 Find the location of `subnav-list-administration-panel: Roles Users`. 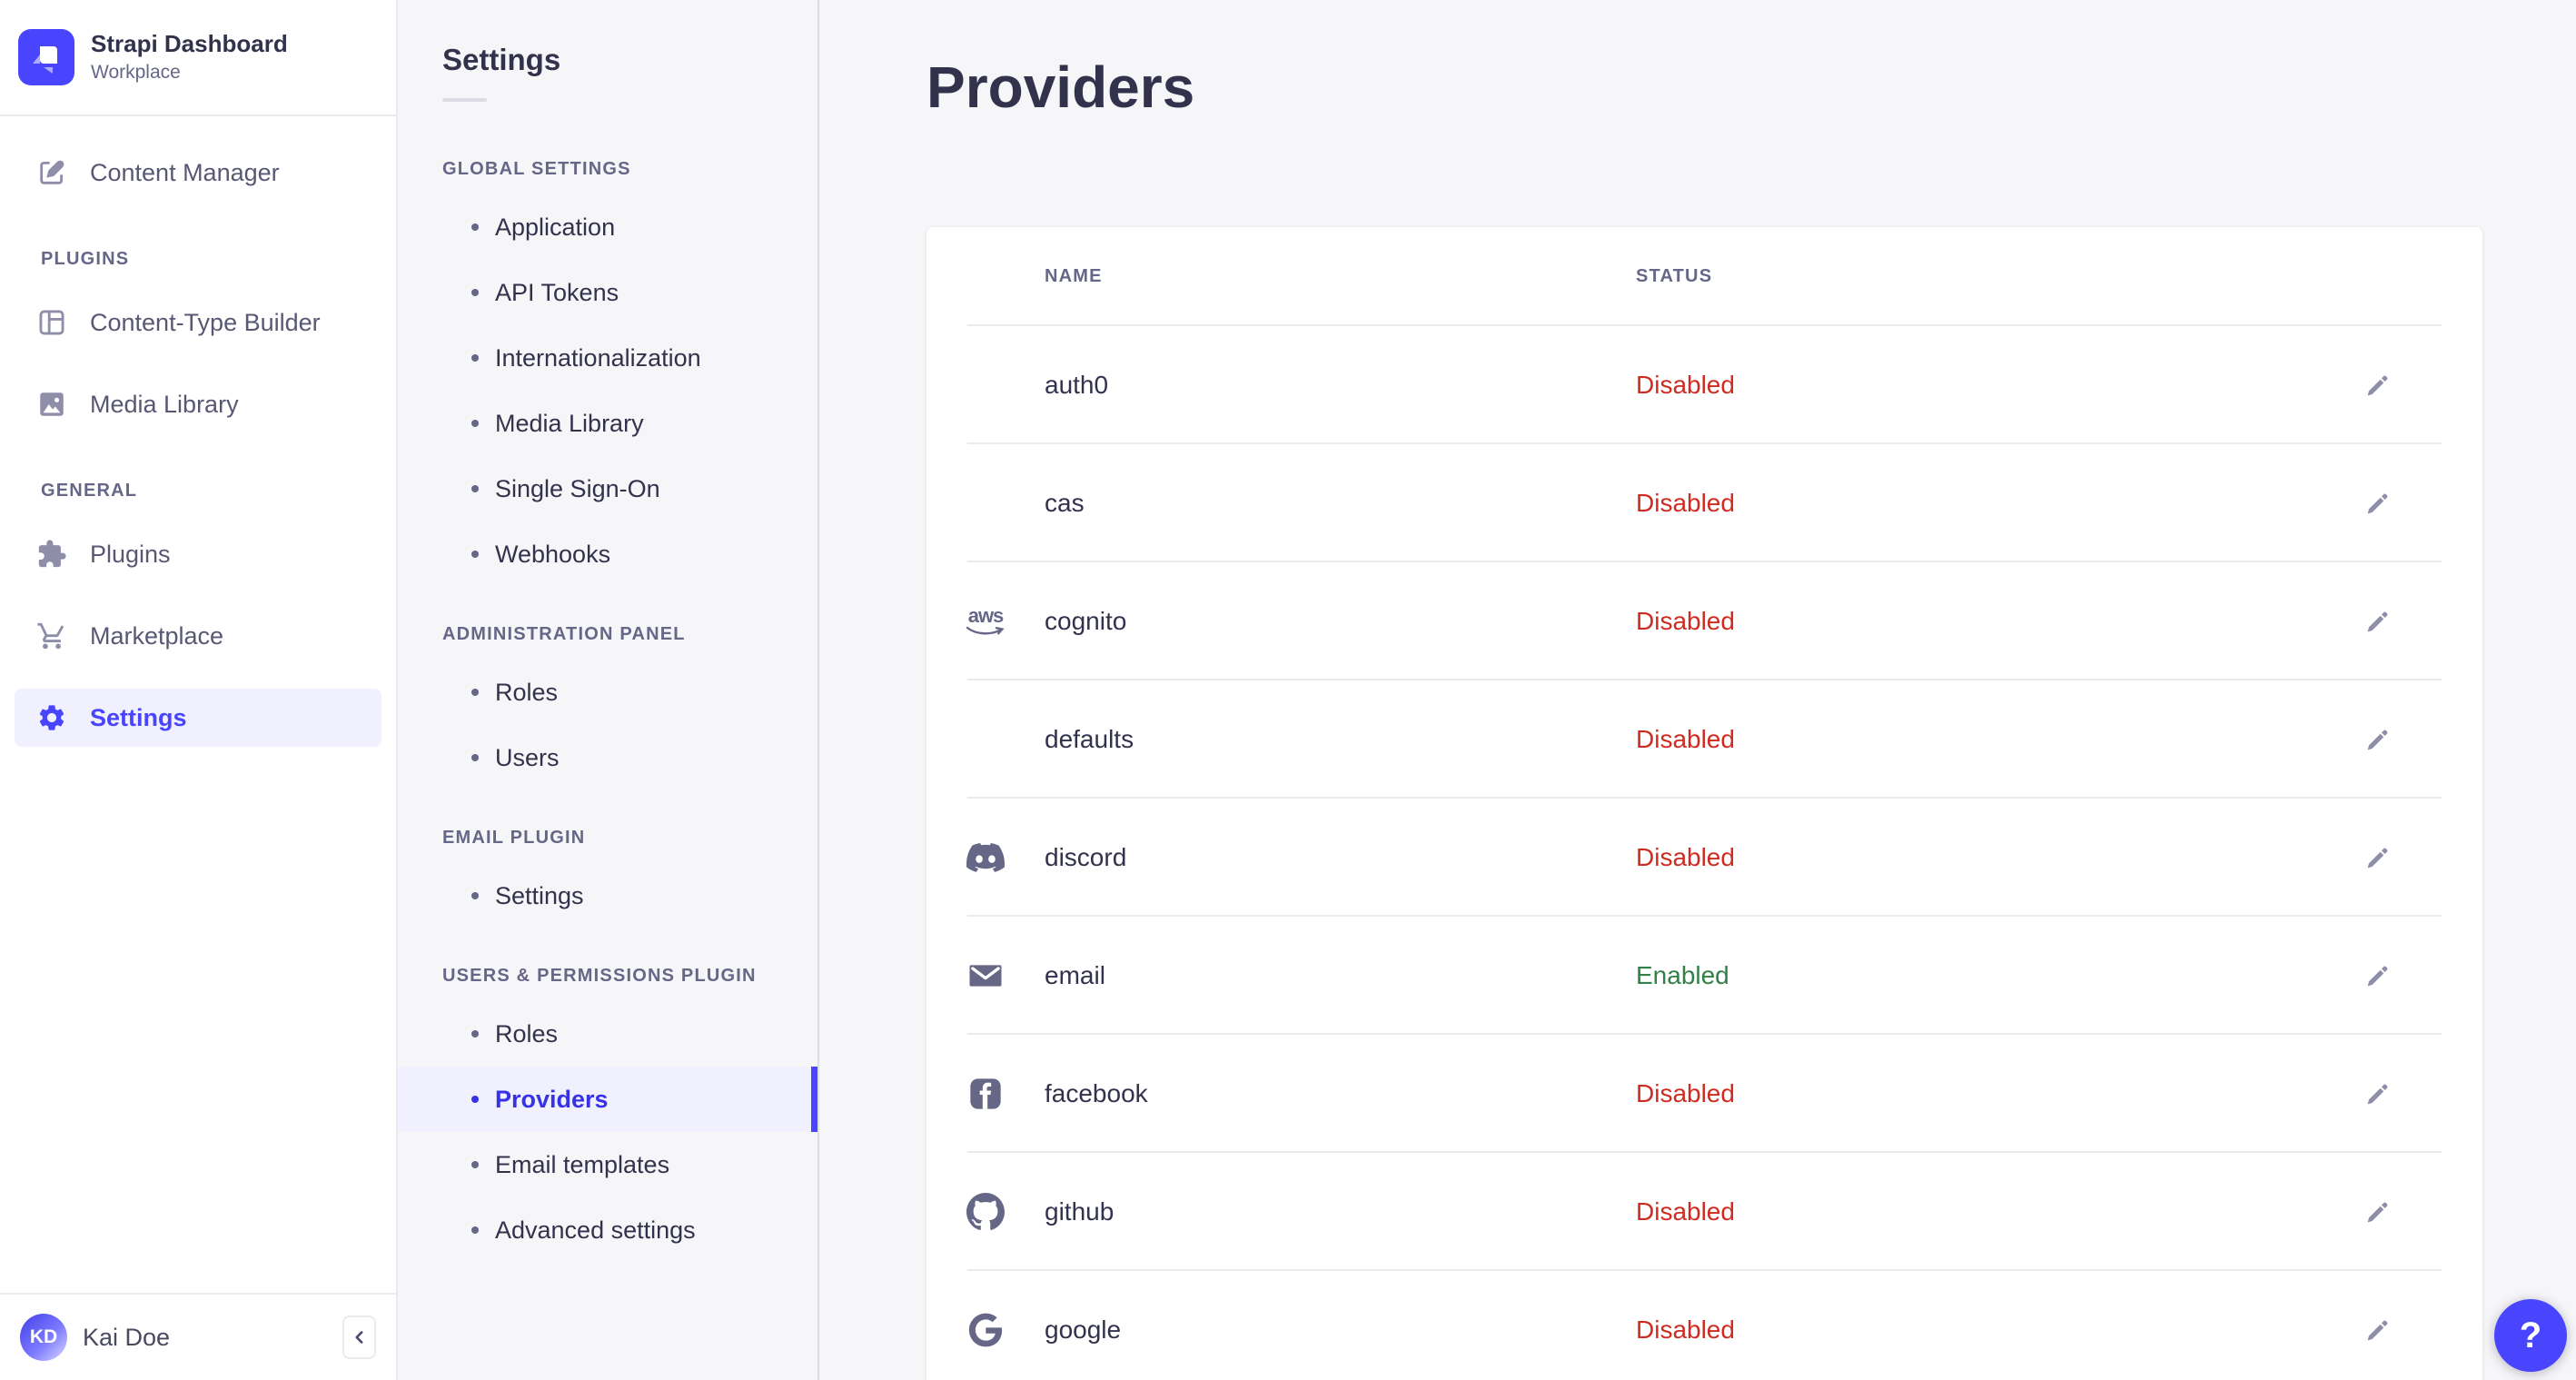

subnav-list-administration-panel: Roles Users is located at coordinates (607, 725).